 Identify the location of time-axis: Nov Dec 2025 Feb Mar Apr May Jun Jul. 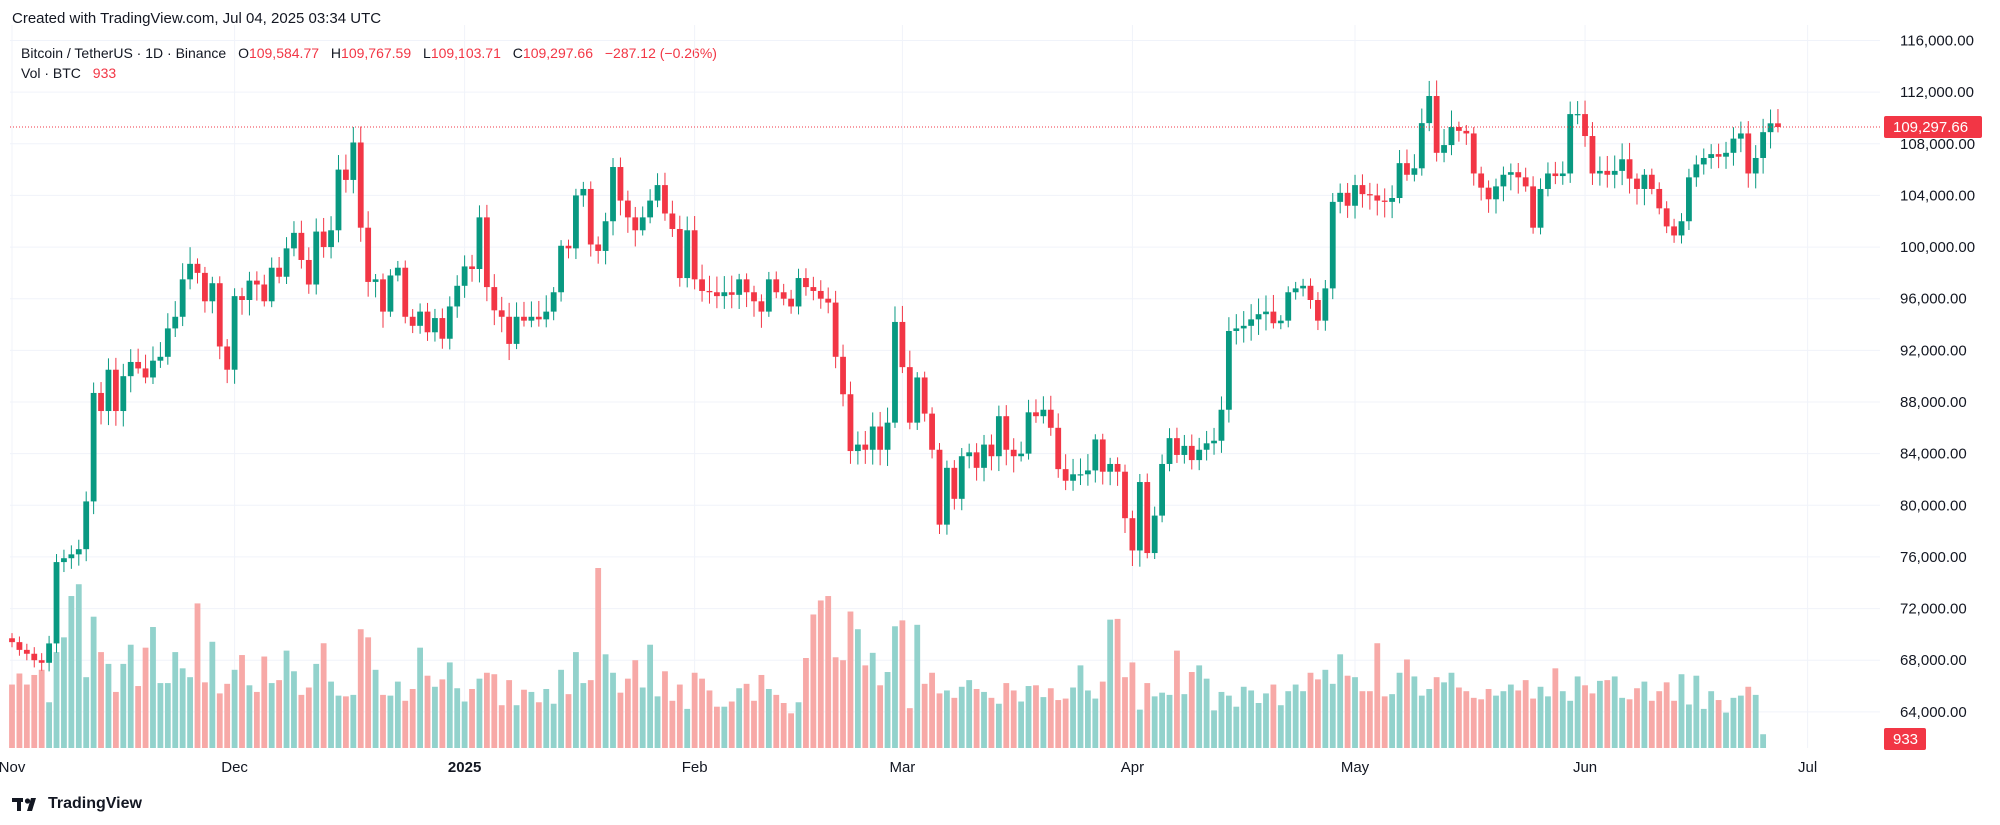
(908, 767).